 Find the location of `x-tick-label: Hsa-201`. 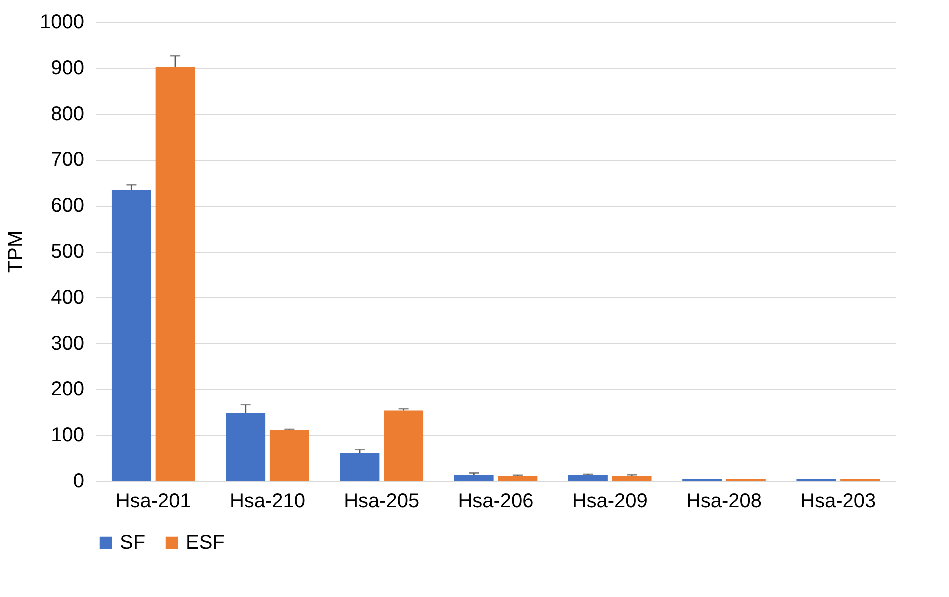

x-tick-label: Hsa-201 is located at coordinates (154, 501).